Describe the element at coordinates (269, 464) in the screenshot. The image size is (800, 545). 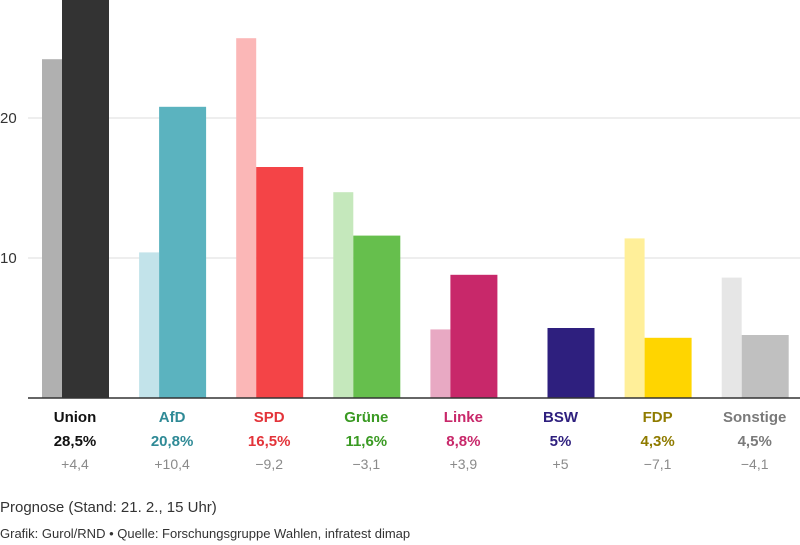
I see `change-label: −9,2` at that location.